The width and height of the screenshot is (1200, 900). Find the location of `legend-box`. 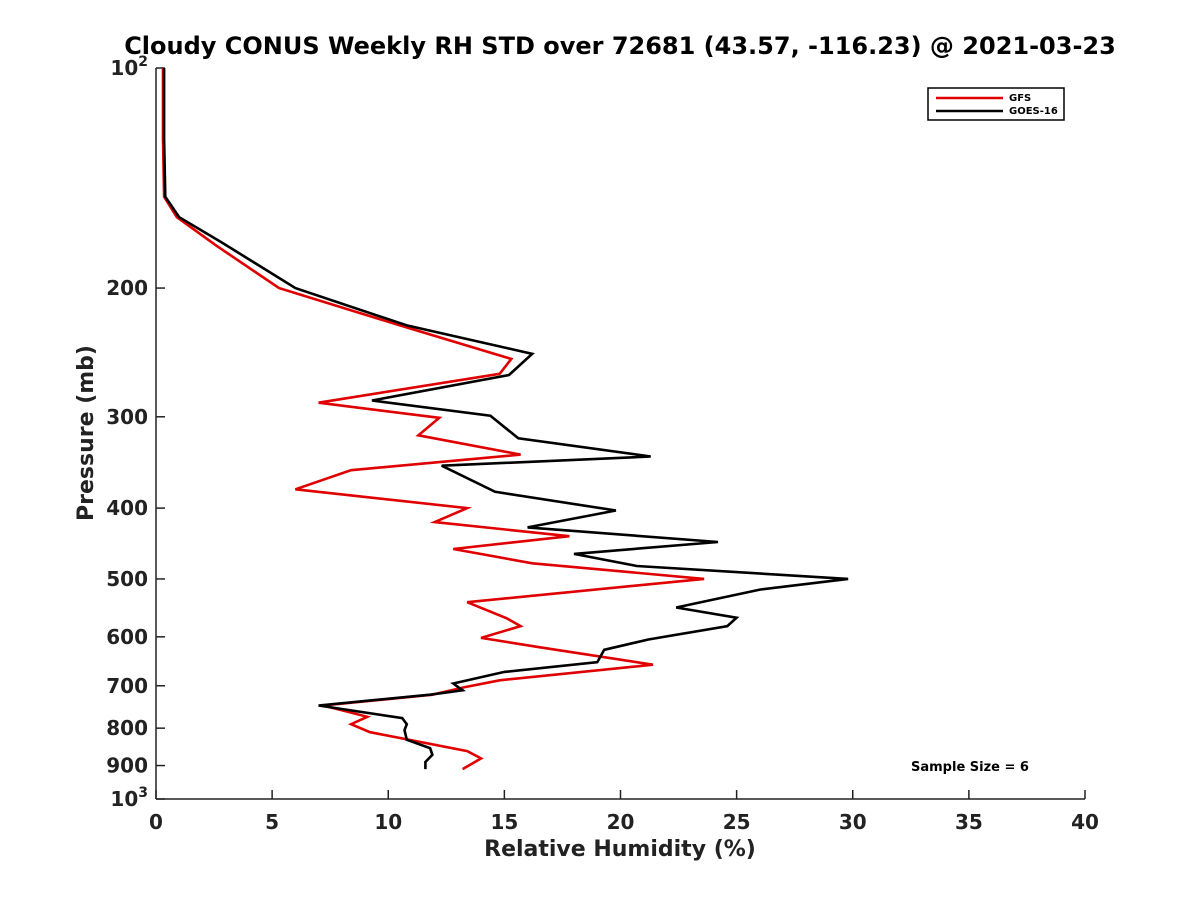

legend-box is located at coordinates (996, 104).